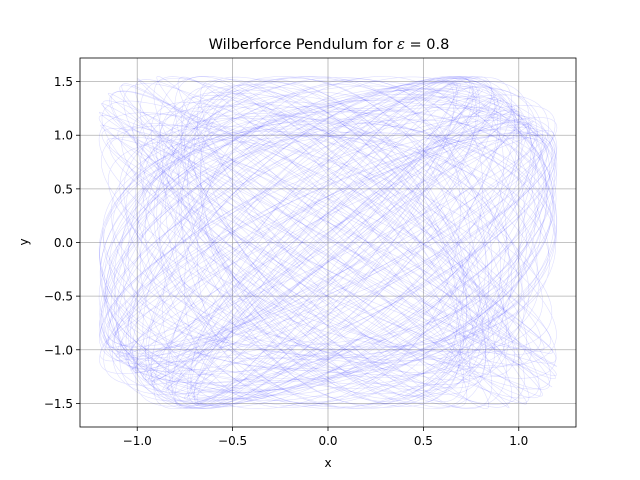 This screenshot has width=640, height=480. I want to click on chart-title-epsilon: ε, so click(401, 45).